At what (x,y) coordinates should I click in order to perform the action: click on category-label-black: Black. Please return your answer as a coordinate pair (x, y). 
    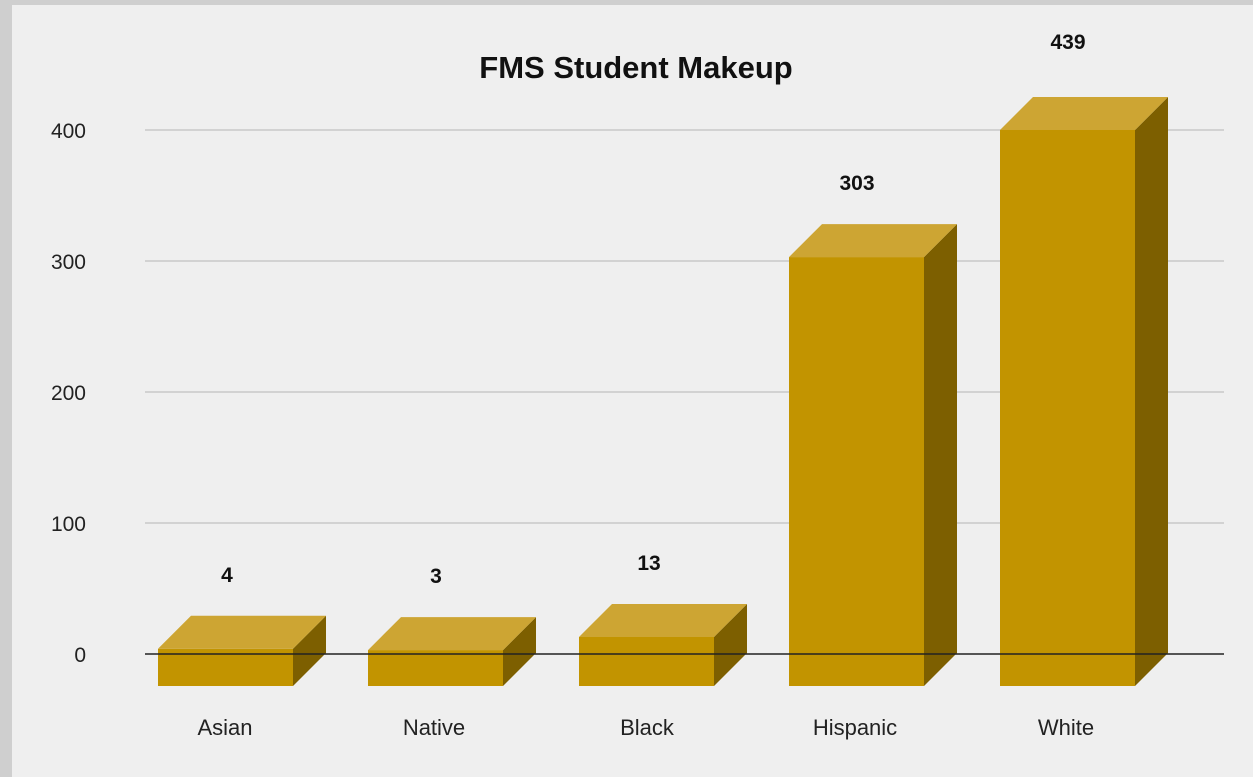
    Looking at the image, I should click on (647, 727).